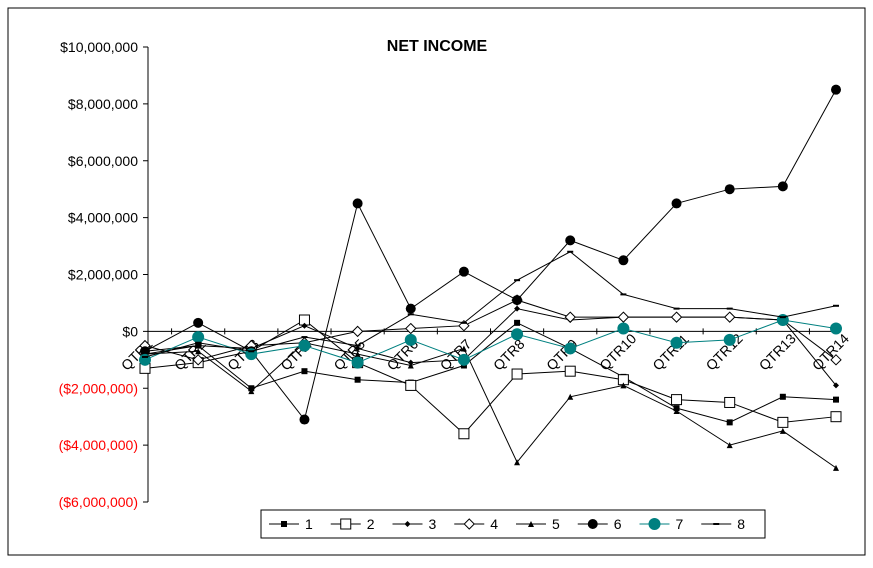  Describe the element at coordinates (661, 524) in the screenshot. I see `legend-item-7: 7` at that location.